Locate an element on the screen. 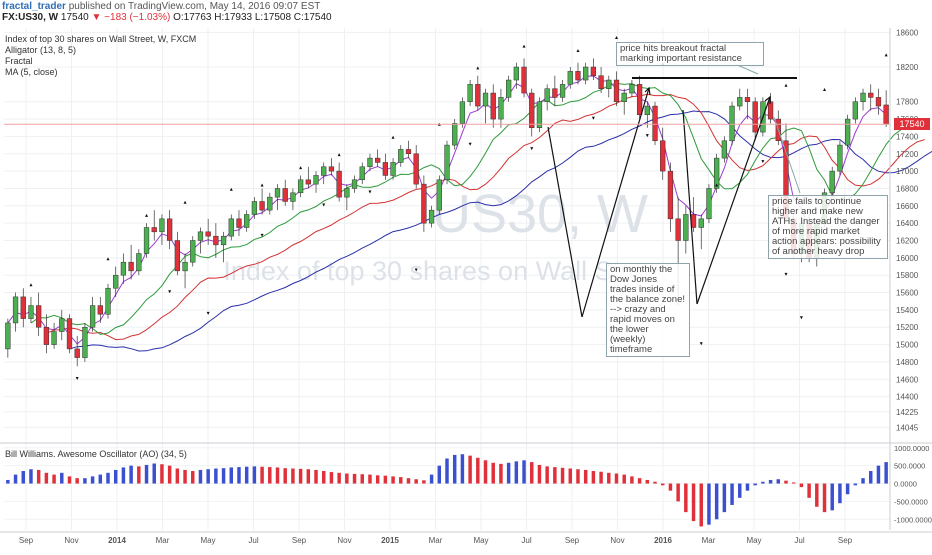 Image resolution: width=932 pixels, height=555 pixels. ao-tick-label: 0.0000 is located at coordinates (905, 484).